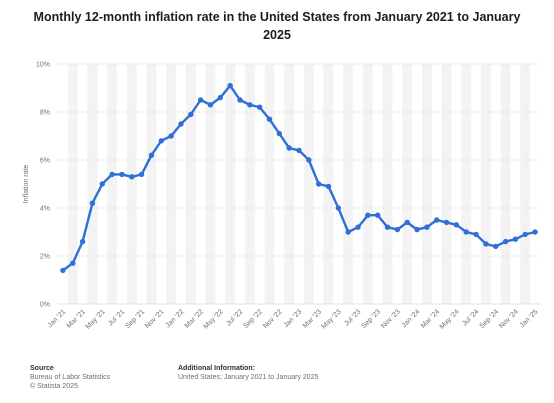 The height and width of the screenshot is (403, 554). I want to click on x-tick-label: Jan '24, so click(411, 318).